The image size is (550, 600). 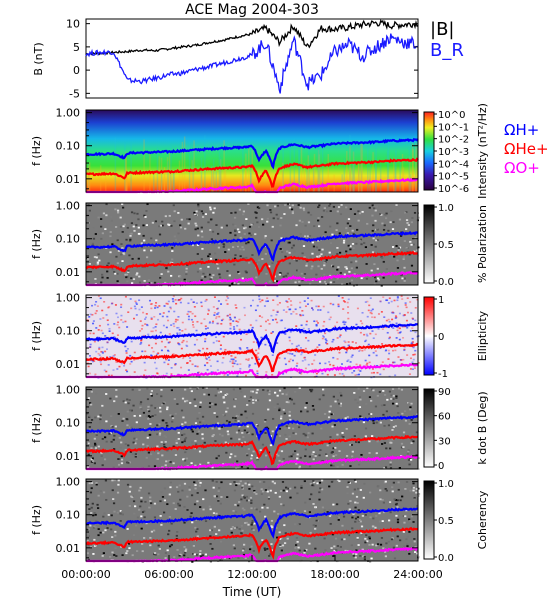 I want to click on b-ytick-label: 5, so click(x=76, y=47).